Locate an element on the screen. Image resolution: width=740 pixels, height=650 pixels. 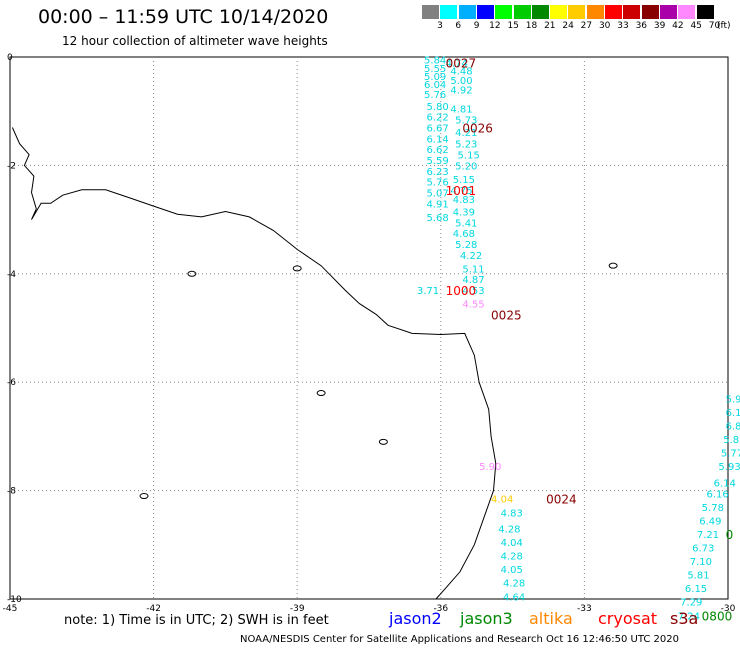
legend-label: 9 is located at coordinates (476, 26).